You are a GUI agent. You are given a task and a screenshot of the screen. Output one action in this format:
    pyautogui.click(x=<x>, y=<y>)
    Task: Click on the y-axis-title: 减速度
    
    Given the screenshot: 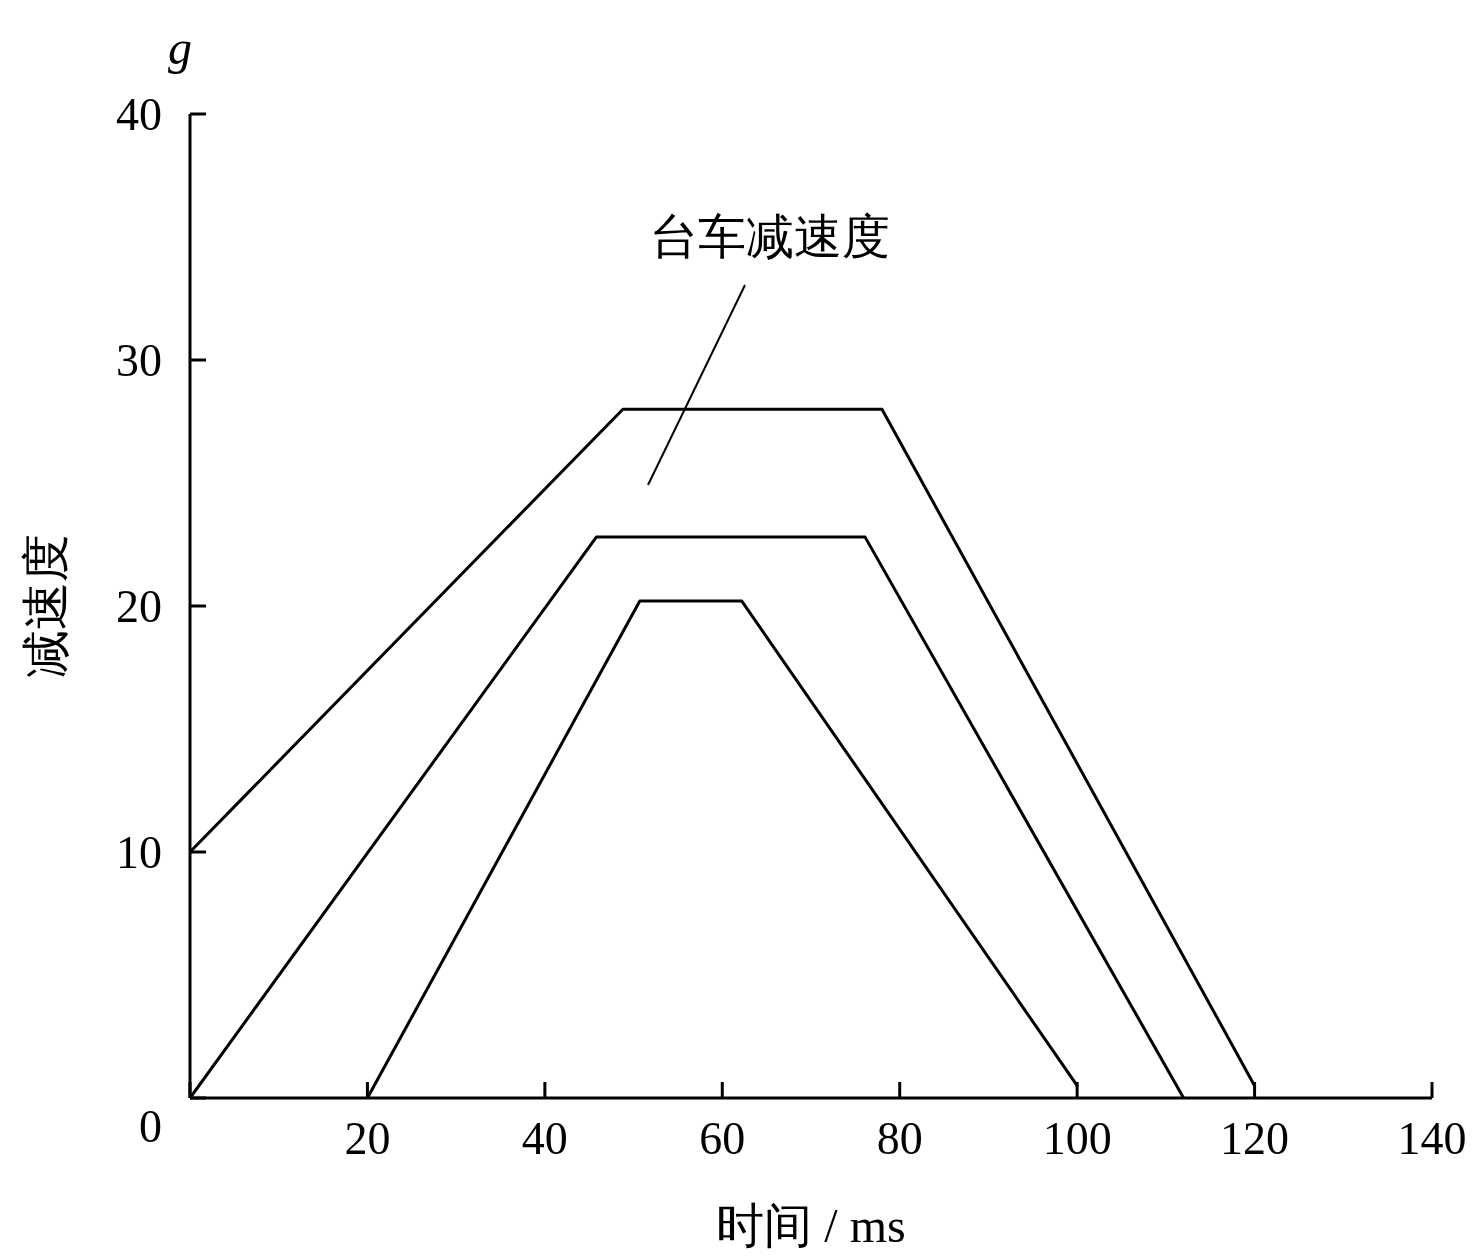 What is the action you would take?
    pyautogui.click(x=45, y=606)
    